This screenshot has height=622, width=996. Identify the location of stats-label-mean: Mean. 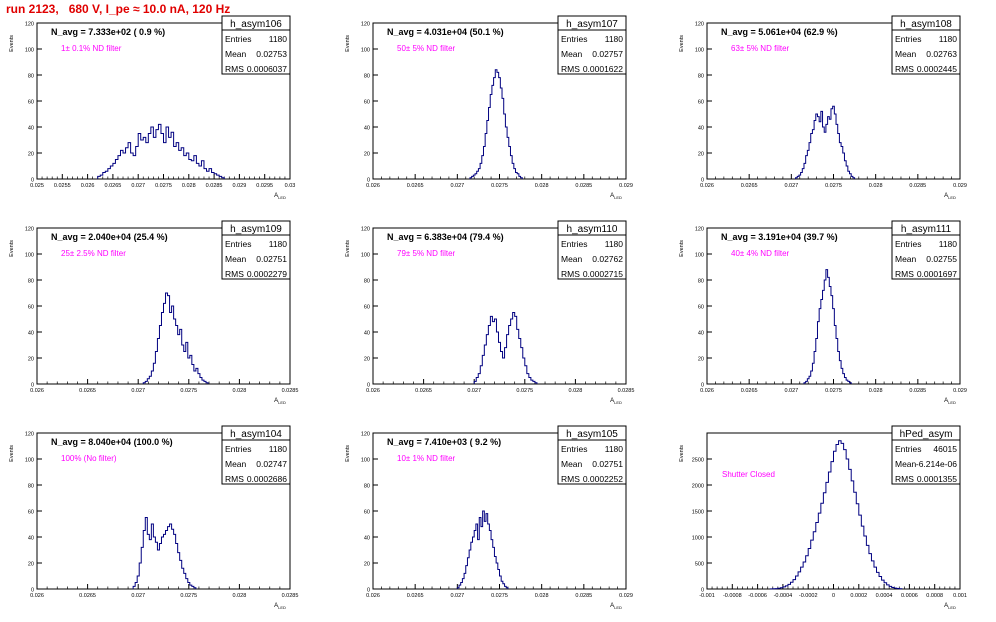
(572, 464).